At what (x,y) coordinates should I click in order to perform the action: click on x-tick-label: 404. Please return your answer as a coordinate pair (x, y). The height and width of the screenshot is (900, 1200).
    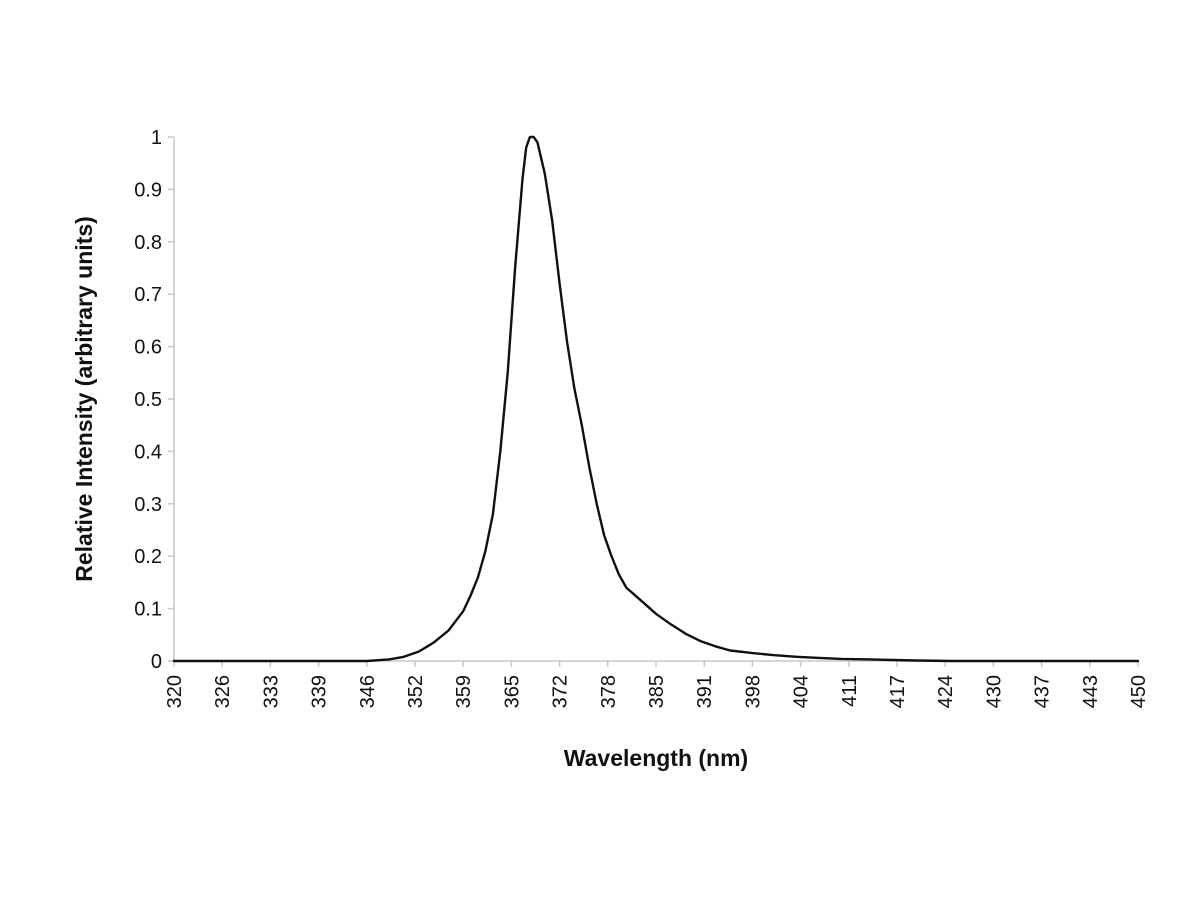
    Looking at the image, I should click on (802, 691).